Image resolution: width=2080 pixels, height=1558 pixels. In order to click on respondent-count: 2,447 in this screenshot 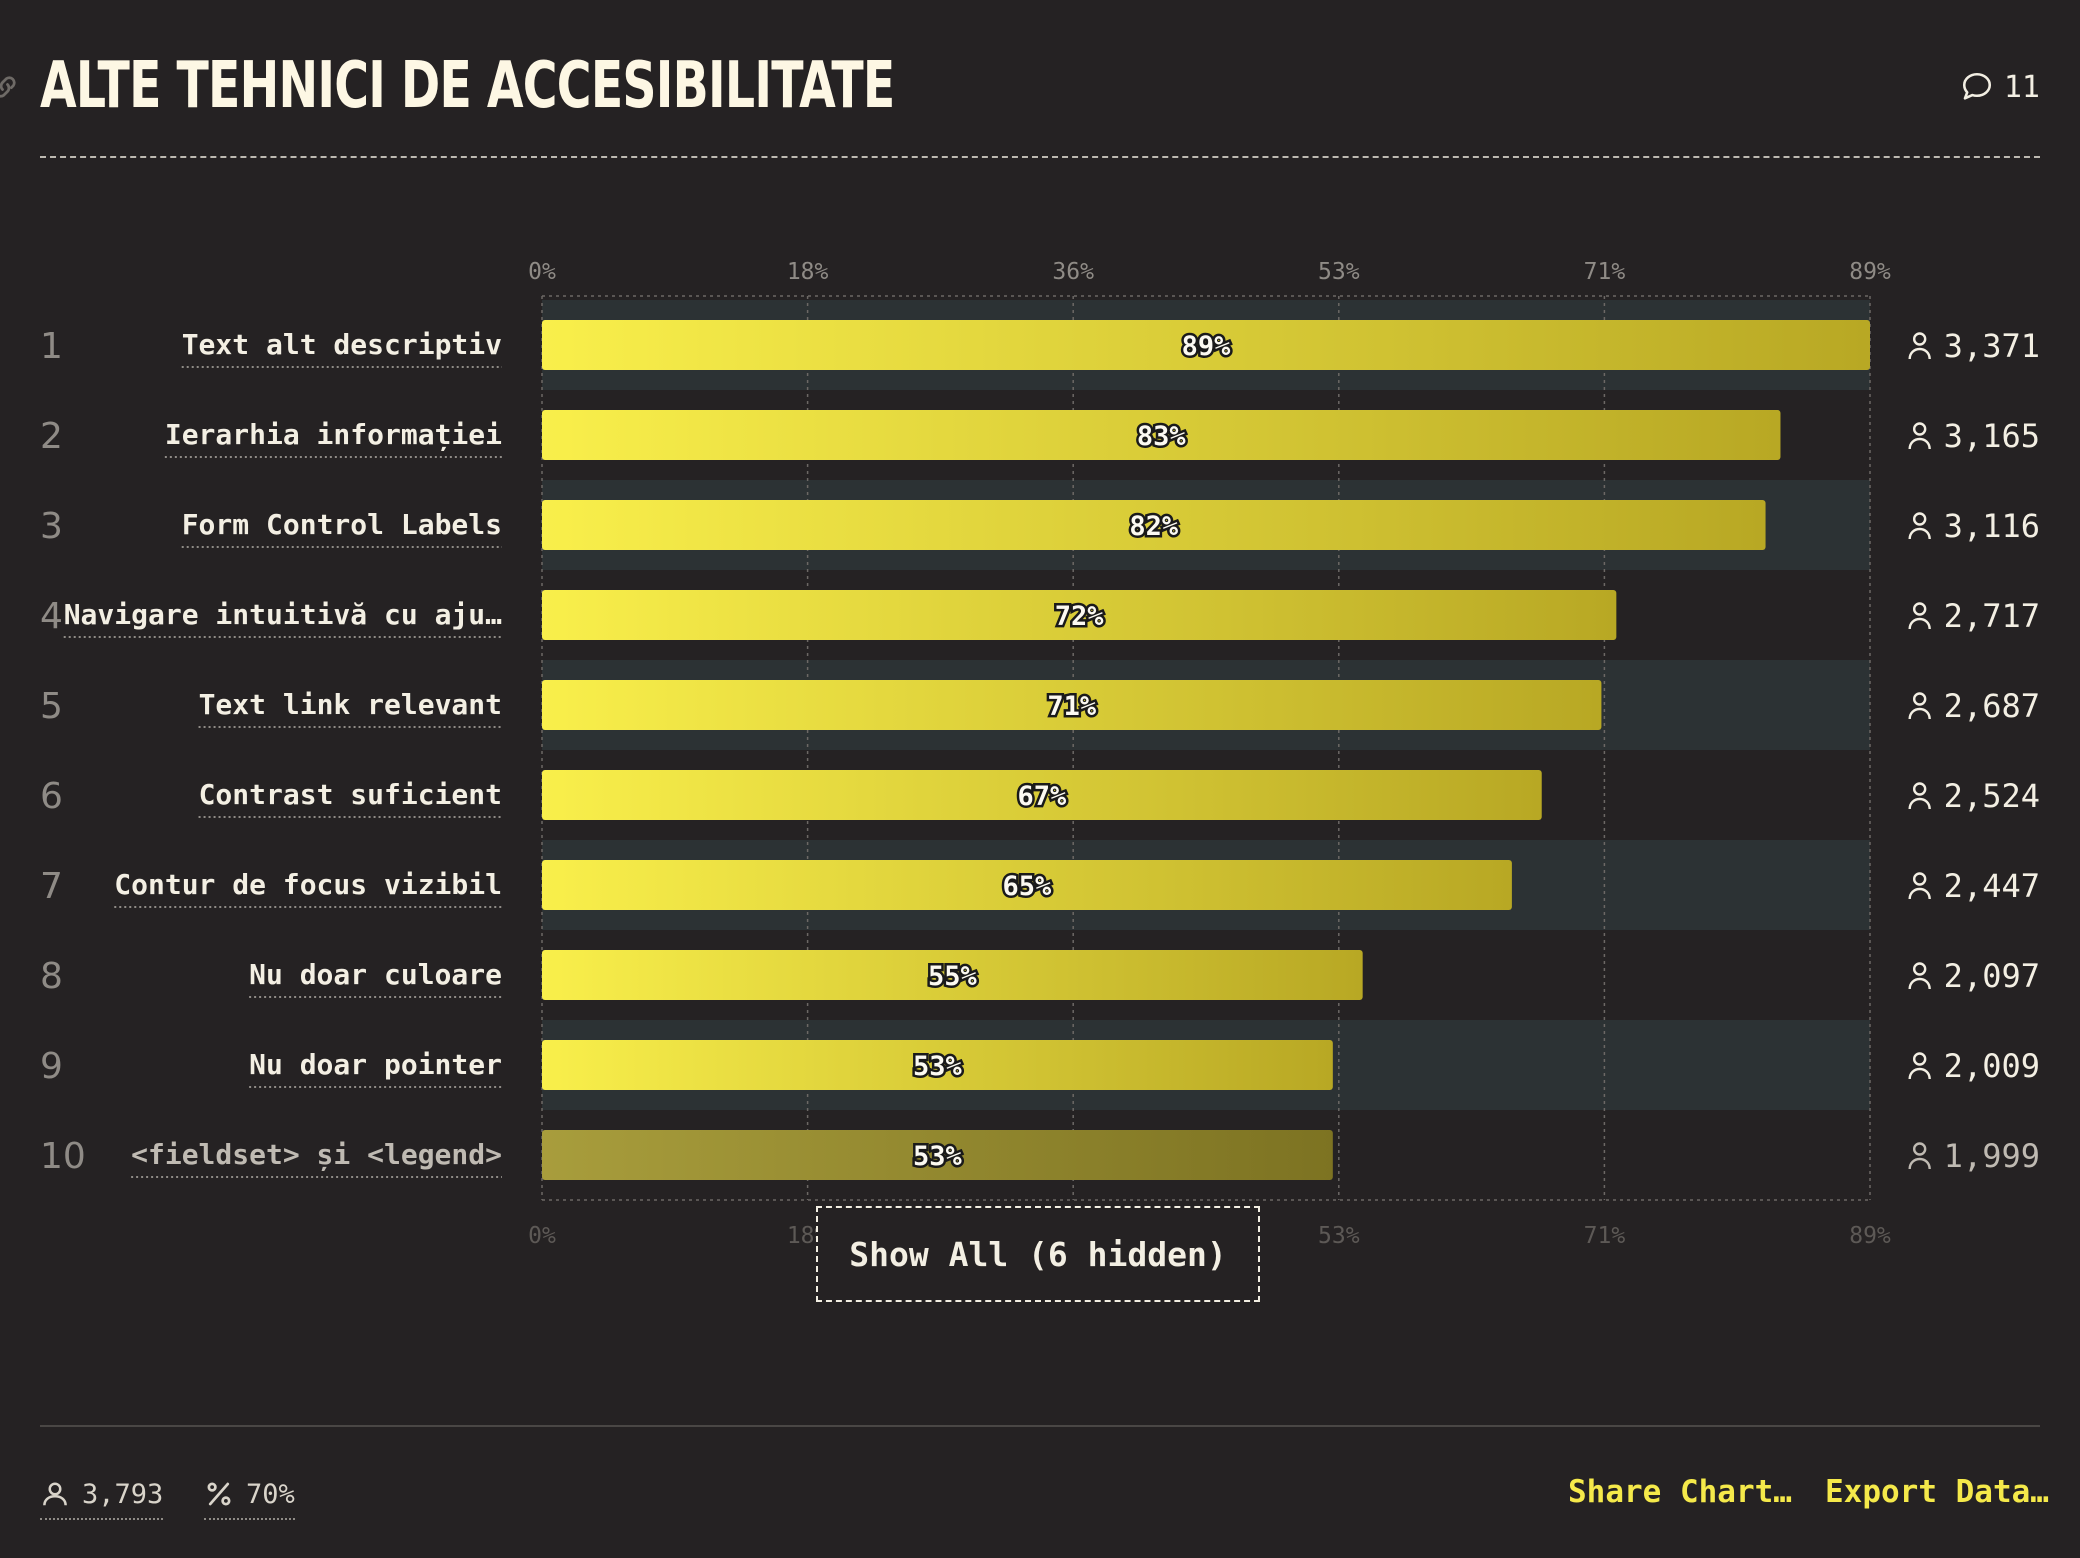, I will do `click(1992, 886)`.